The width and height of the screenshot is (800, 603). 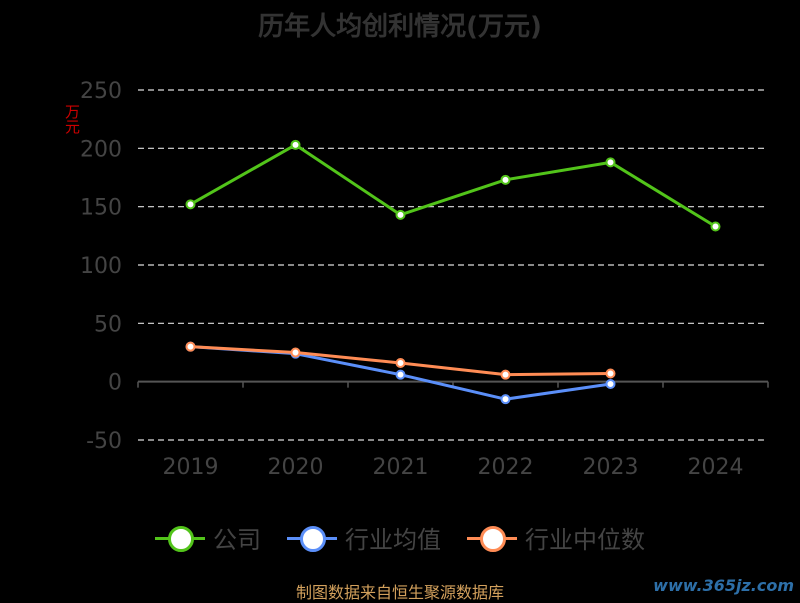 I want to click on x-tick-label: 2024, so click(x=716, y=467).